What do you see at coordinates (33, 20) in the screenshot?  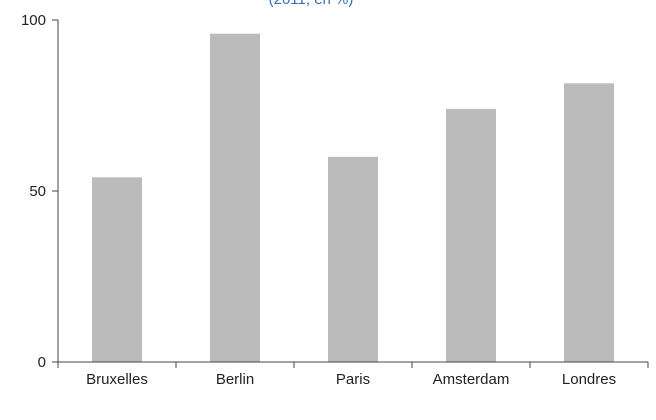 I see `y-tick-label-100: 100` at bounding box center [33, 20].